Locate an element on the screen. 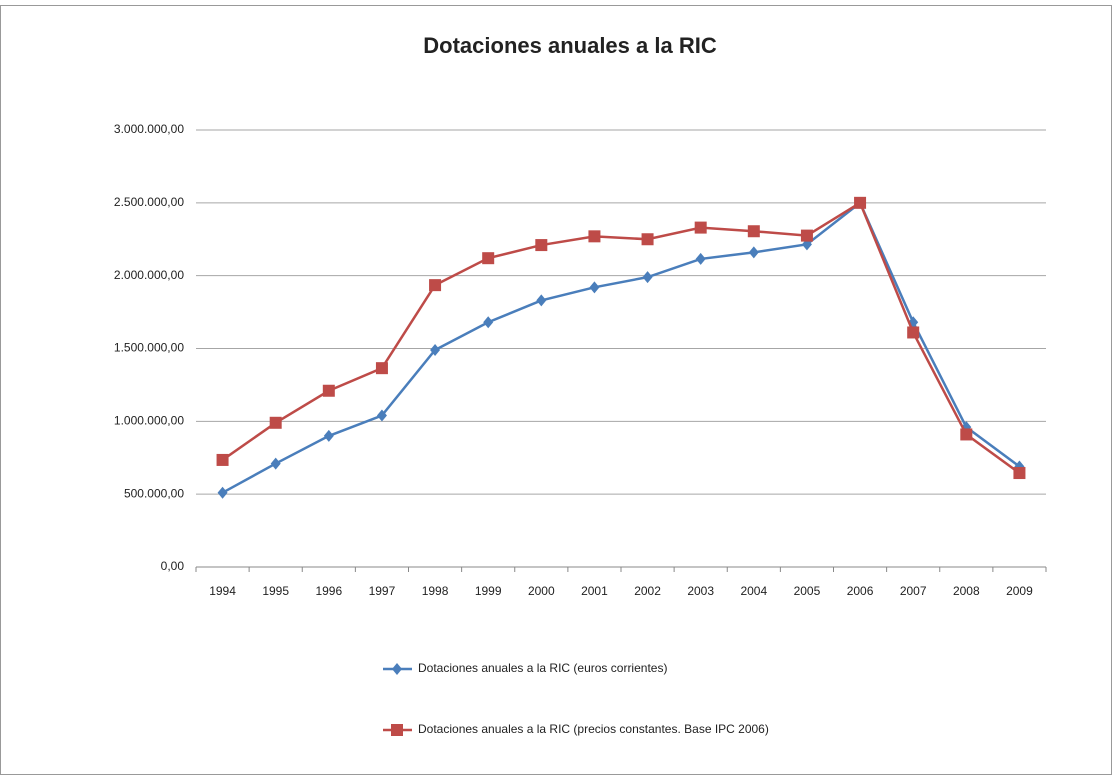 This screenshot has height=776, width=1117. x-tick-label: 1999 is located at coordinates (488, 591).